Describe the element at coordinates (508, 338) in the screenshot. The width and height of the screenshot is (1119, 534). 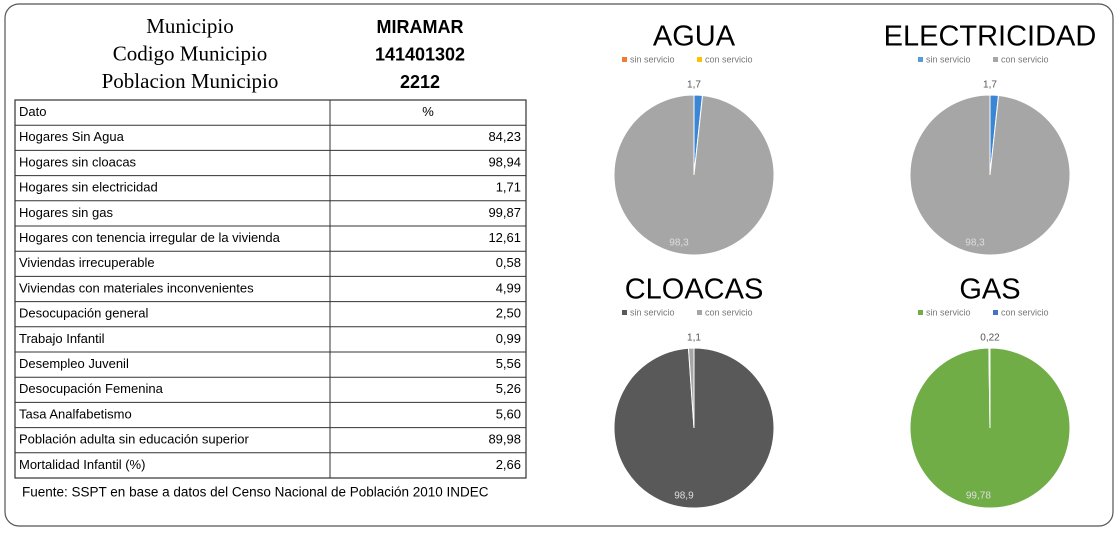
I see `table-cell: 0,99` at that location.